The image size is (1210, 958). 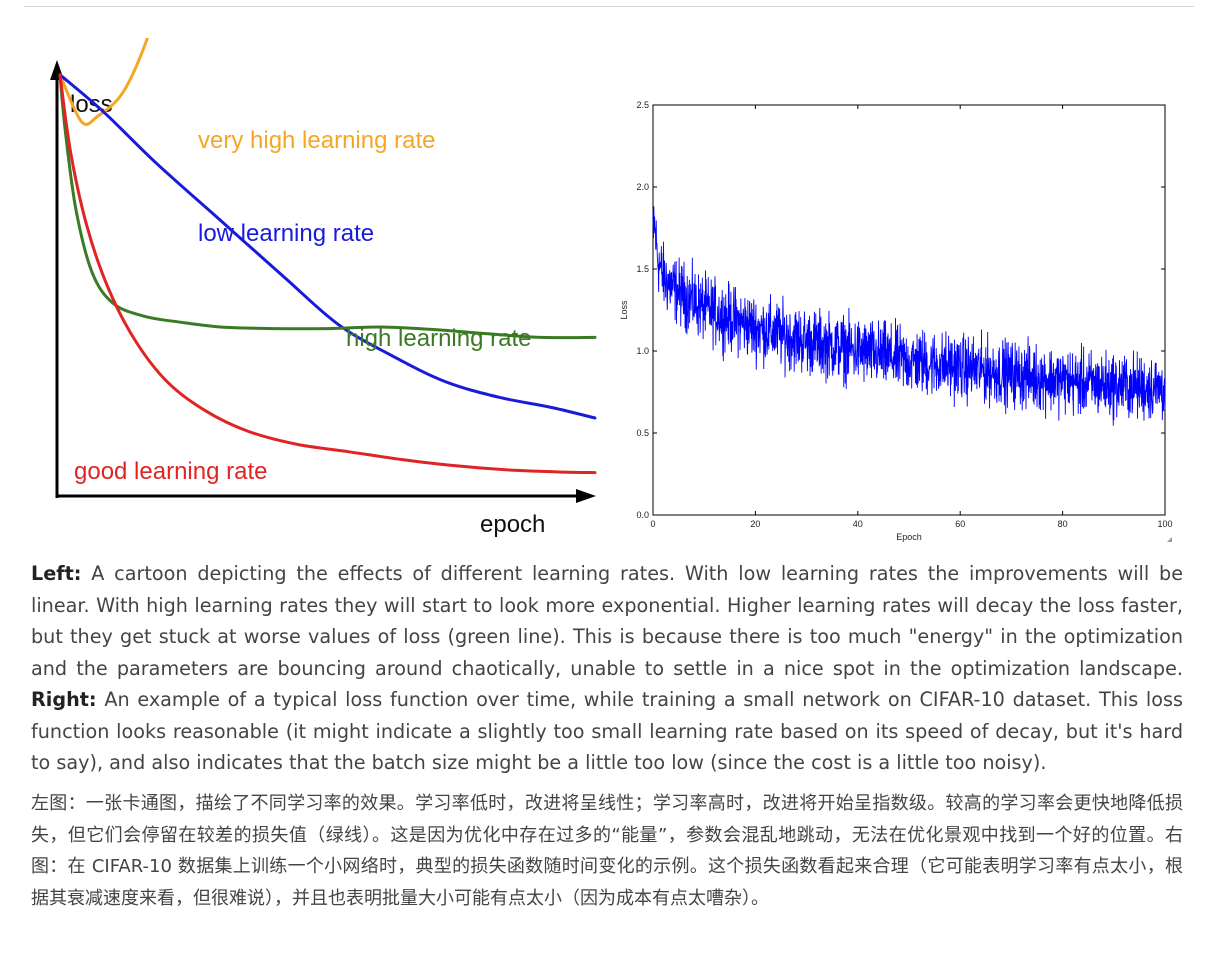 I want to click on x-tick-label: 20, so click(x=755, y=524).